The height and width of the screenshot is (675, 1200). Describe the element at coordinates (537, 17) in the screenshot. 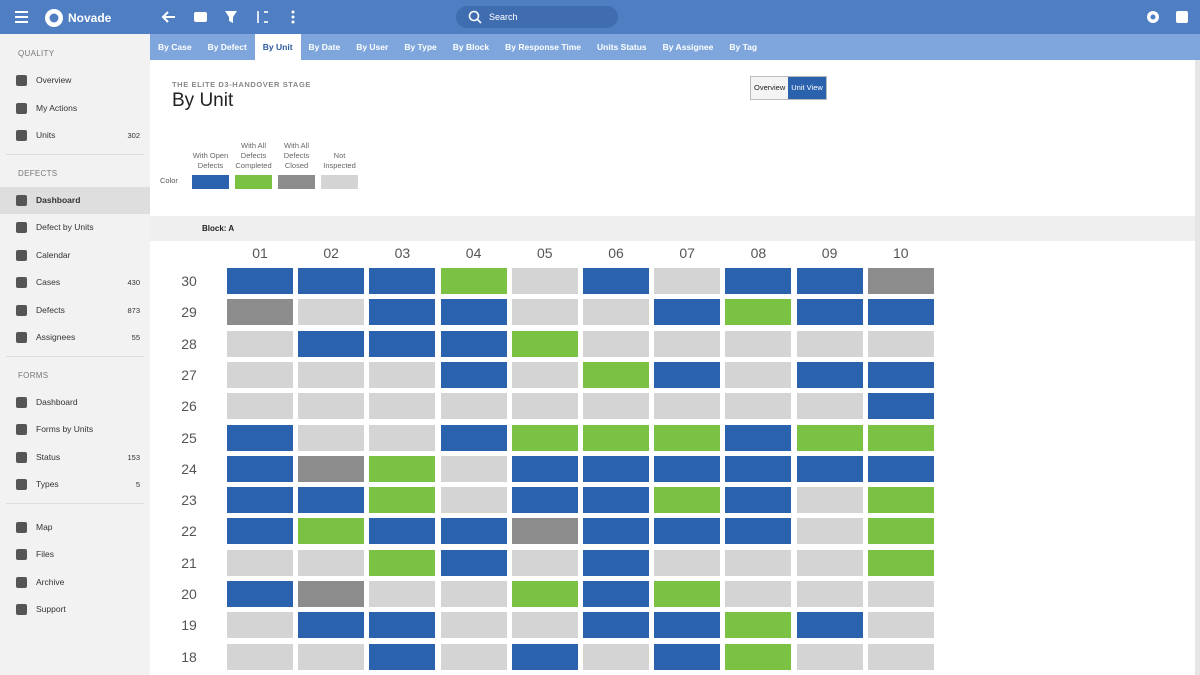

I see `search-box` at that location.